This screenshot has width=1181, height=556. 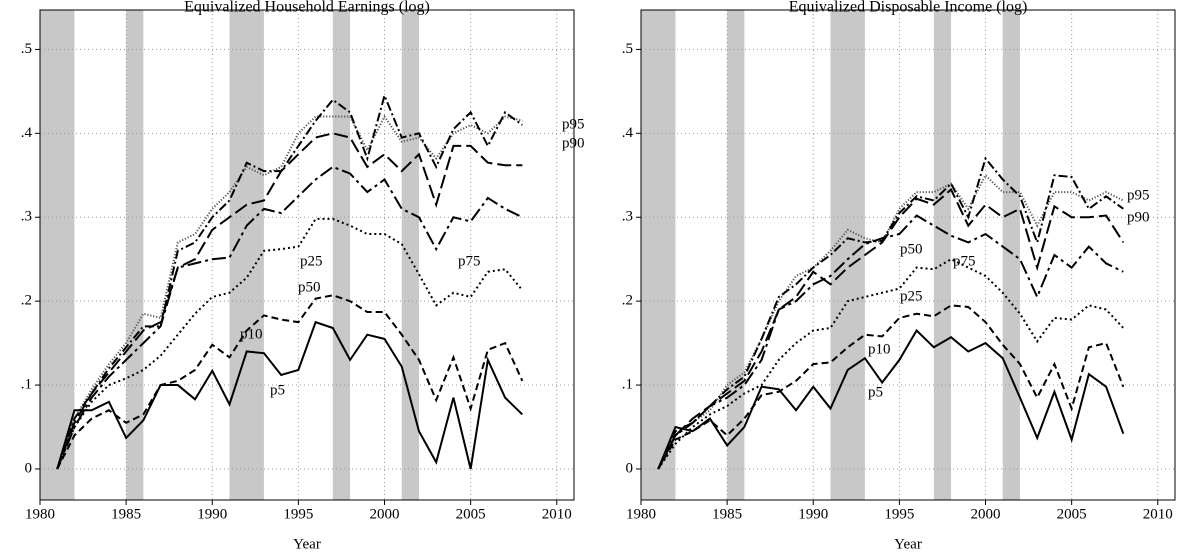 I want to click on chart-title: Equivalized Disposable Income (log), so click(x=908, y=8).